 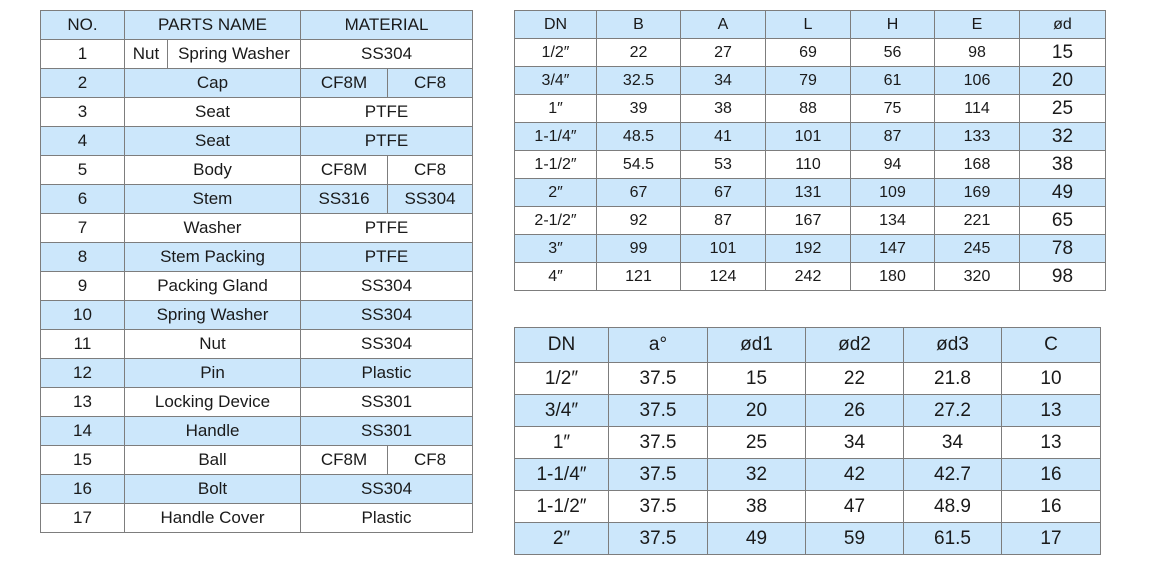 I want to click on cell-l: 192, so click(x=808, y=248).